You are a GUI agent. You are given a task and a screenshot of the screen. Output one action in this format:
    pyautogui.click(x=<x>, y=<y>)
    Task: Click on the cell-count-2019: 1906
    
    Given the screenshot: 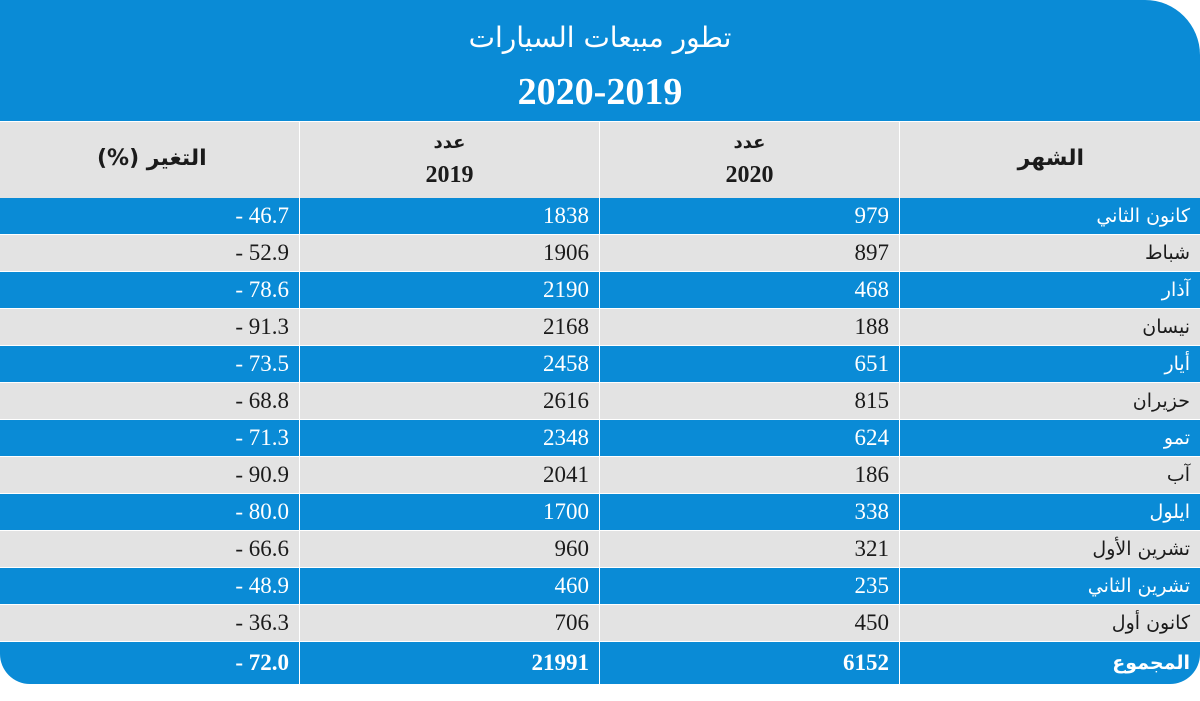 What is the action you would take?
    pyautogui.click(x=566, y=252)
    